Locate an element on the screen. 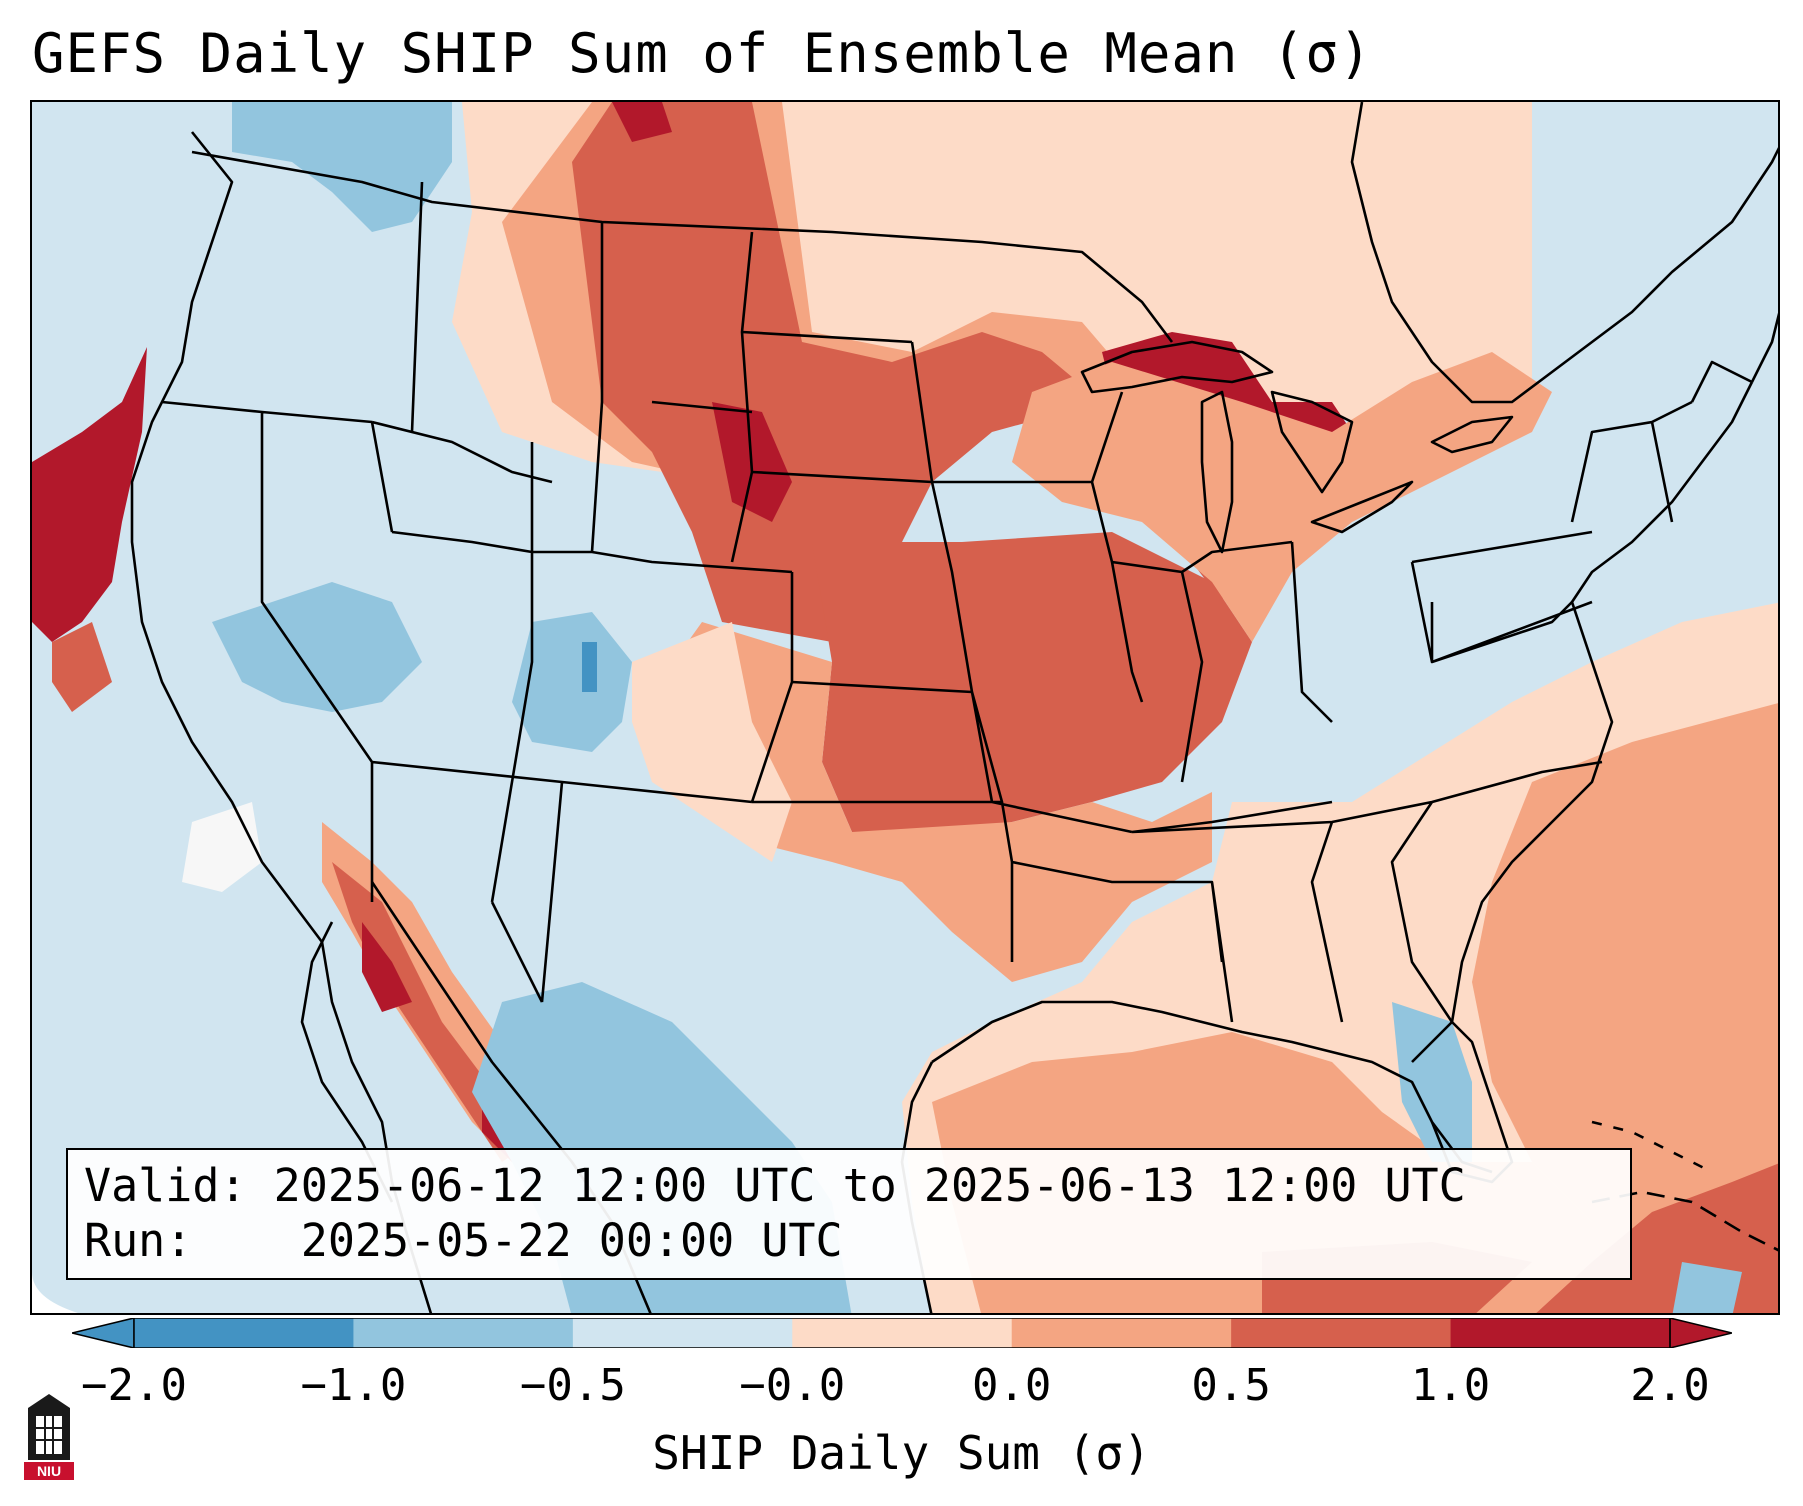  coastline-gulf is located at coordinates (1212, 1087).